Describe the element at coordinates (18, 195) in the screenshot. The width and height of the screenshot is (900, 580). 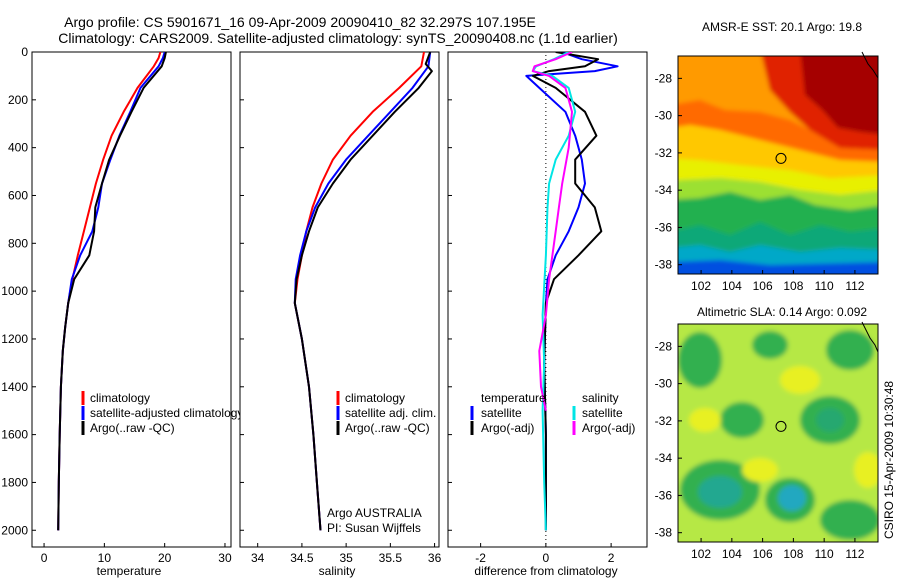
I see `y-tick-label: 600` at that location.